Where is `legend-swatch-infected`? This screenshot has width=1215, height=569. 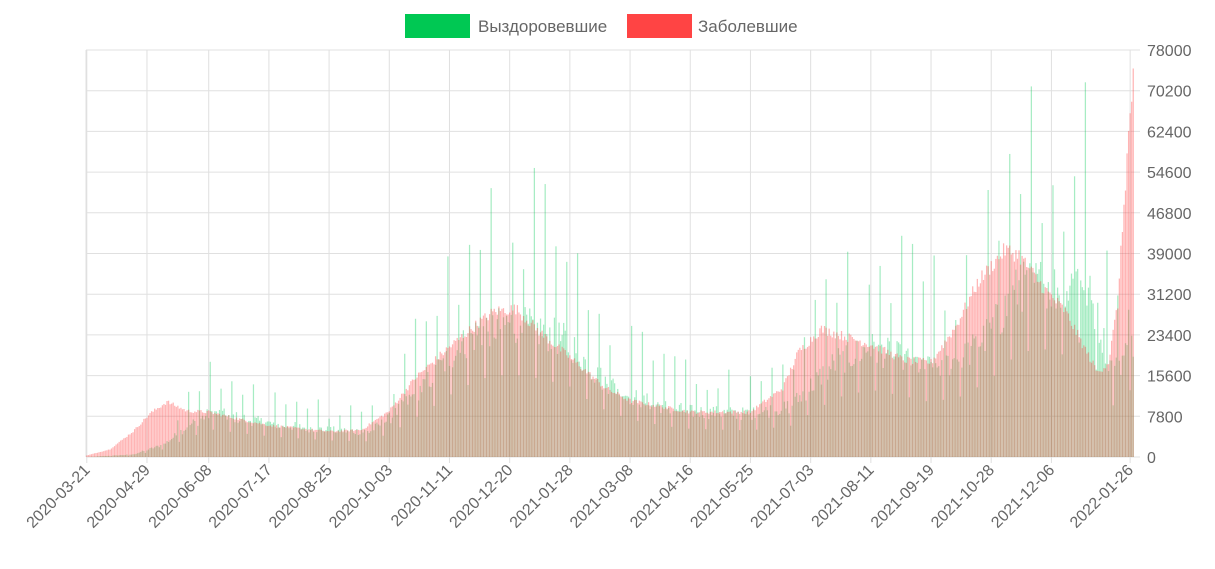
legend-swatch-infected is located at coordinates (659, 26).